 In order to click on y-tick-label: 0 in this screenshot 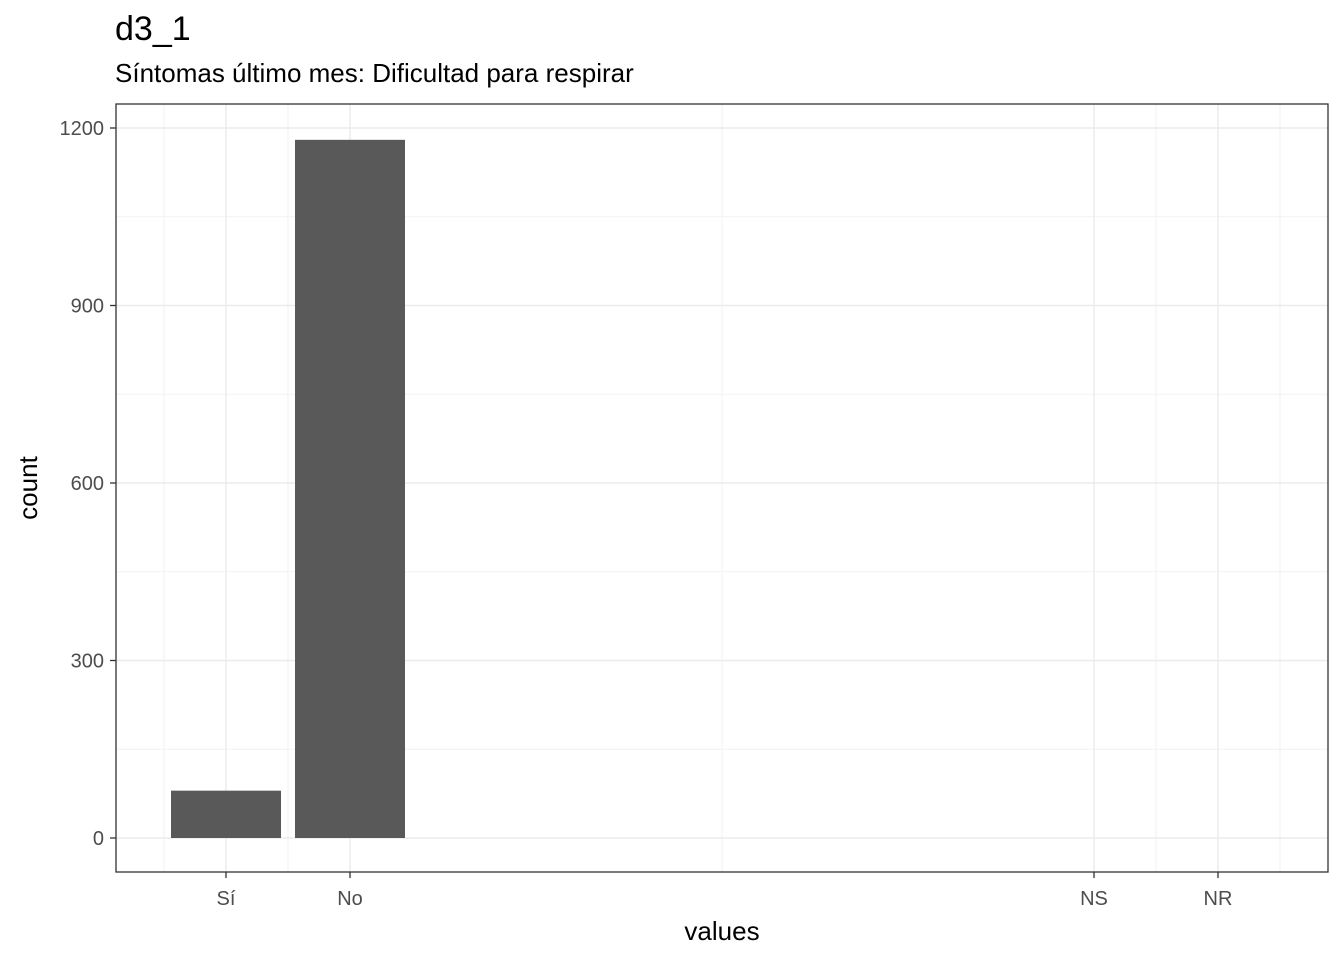, I will do `click(98, 839)`.